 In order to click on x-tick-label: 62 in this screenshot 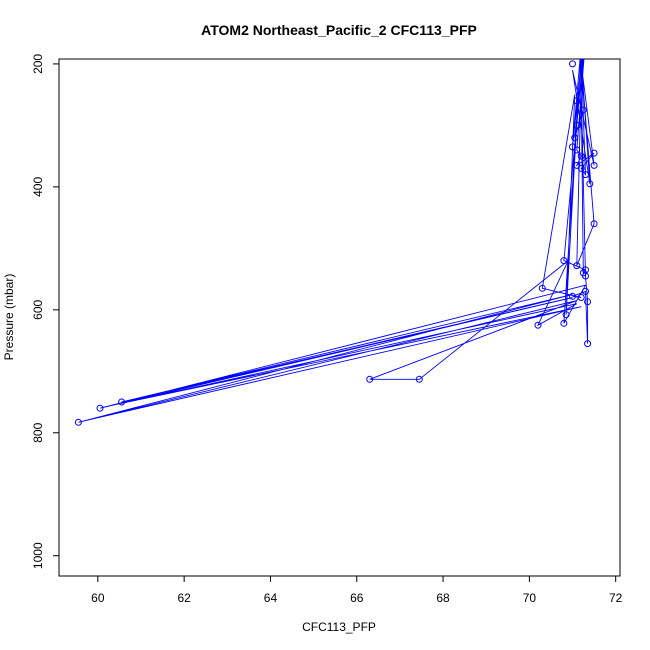, I will do `click(184, 598)`.